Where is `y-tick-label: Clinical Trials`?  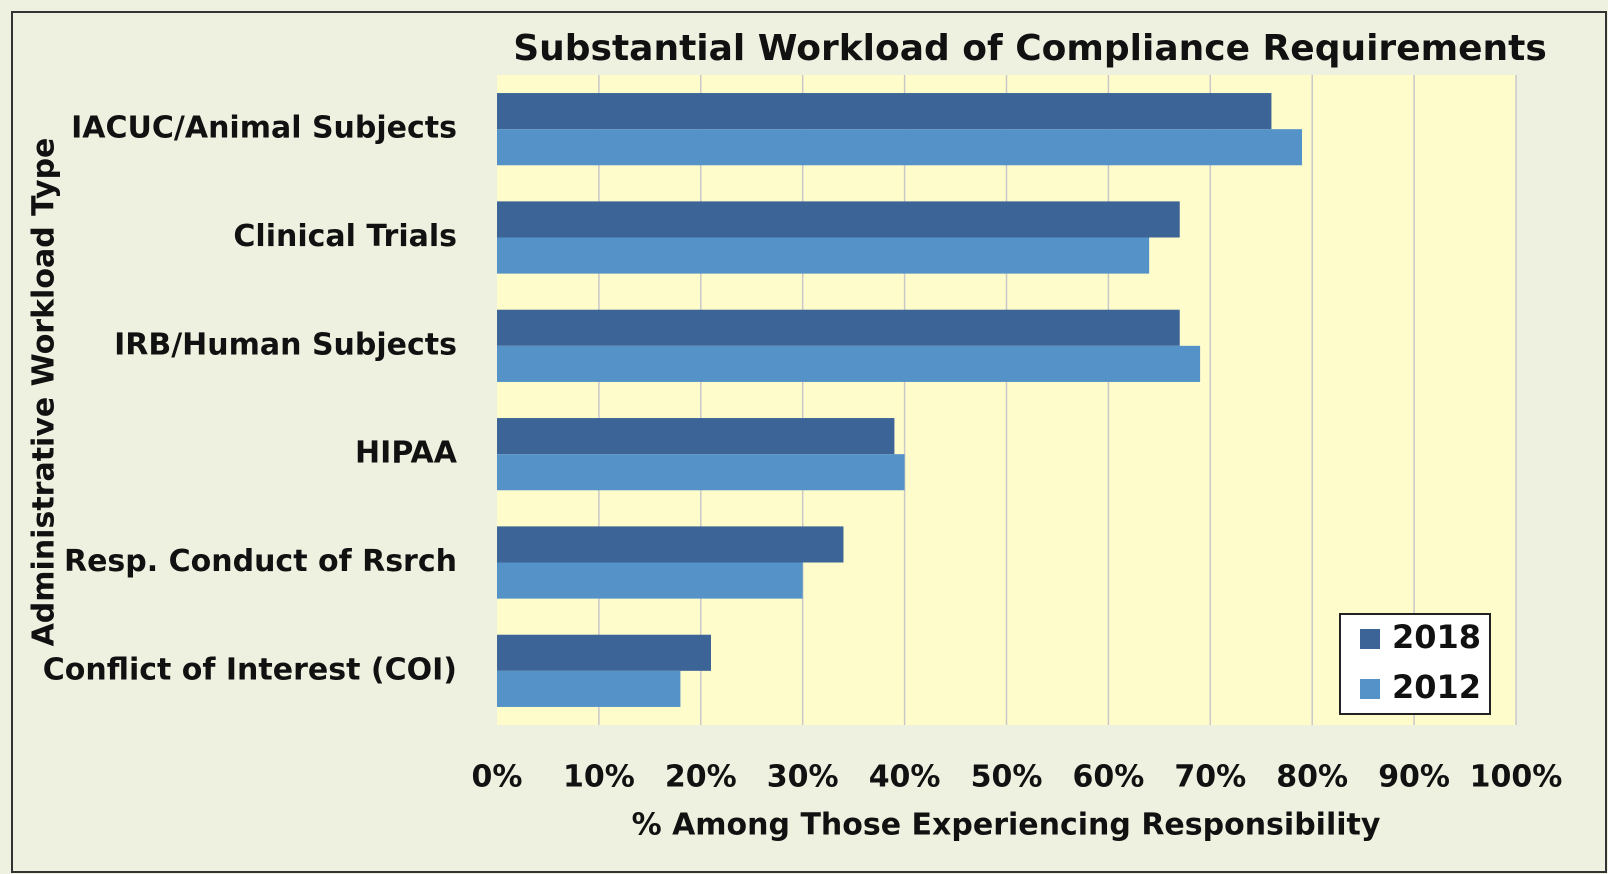
y-tick-label: Clinical Trials is located at coordinates (345, 236).